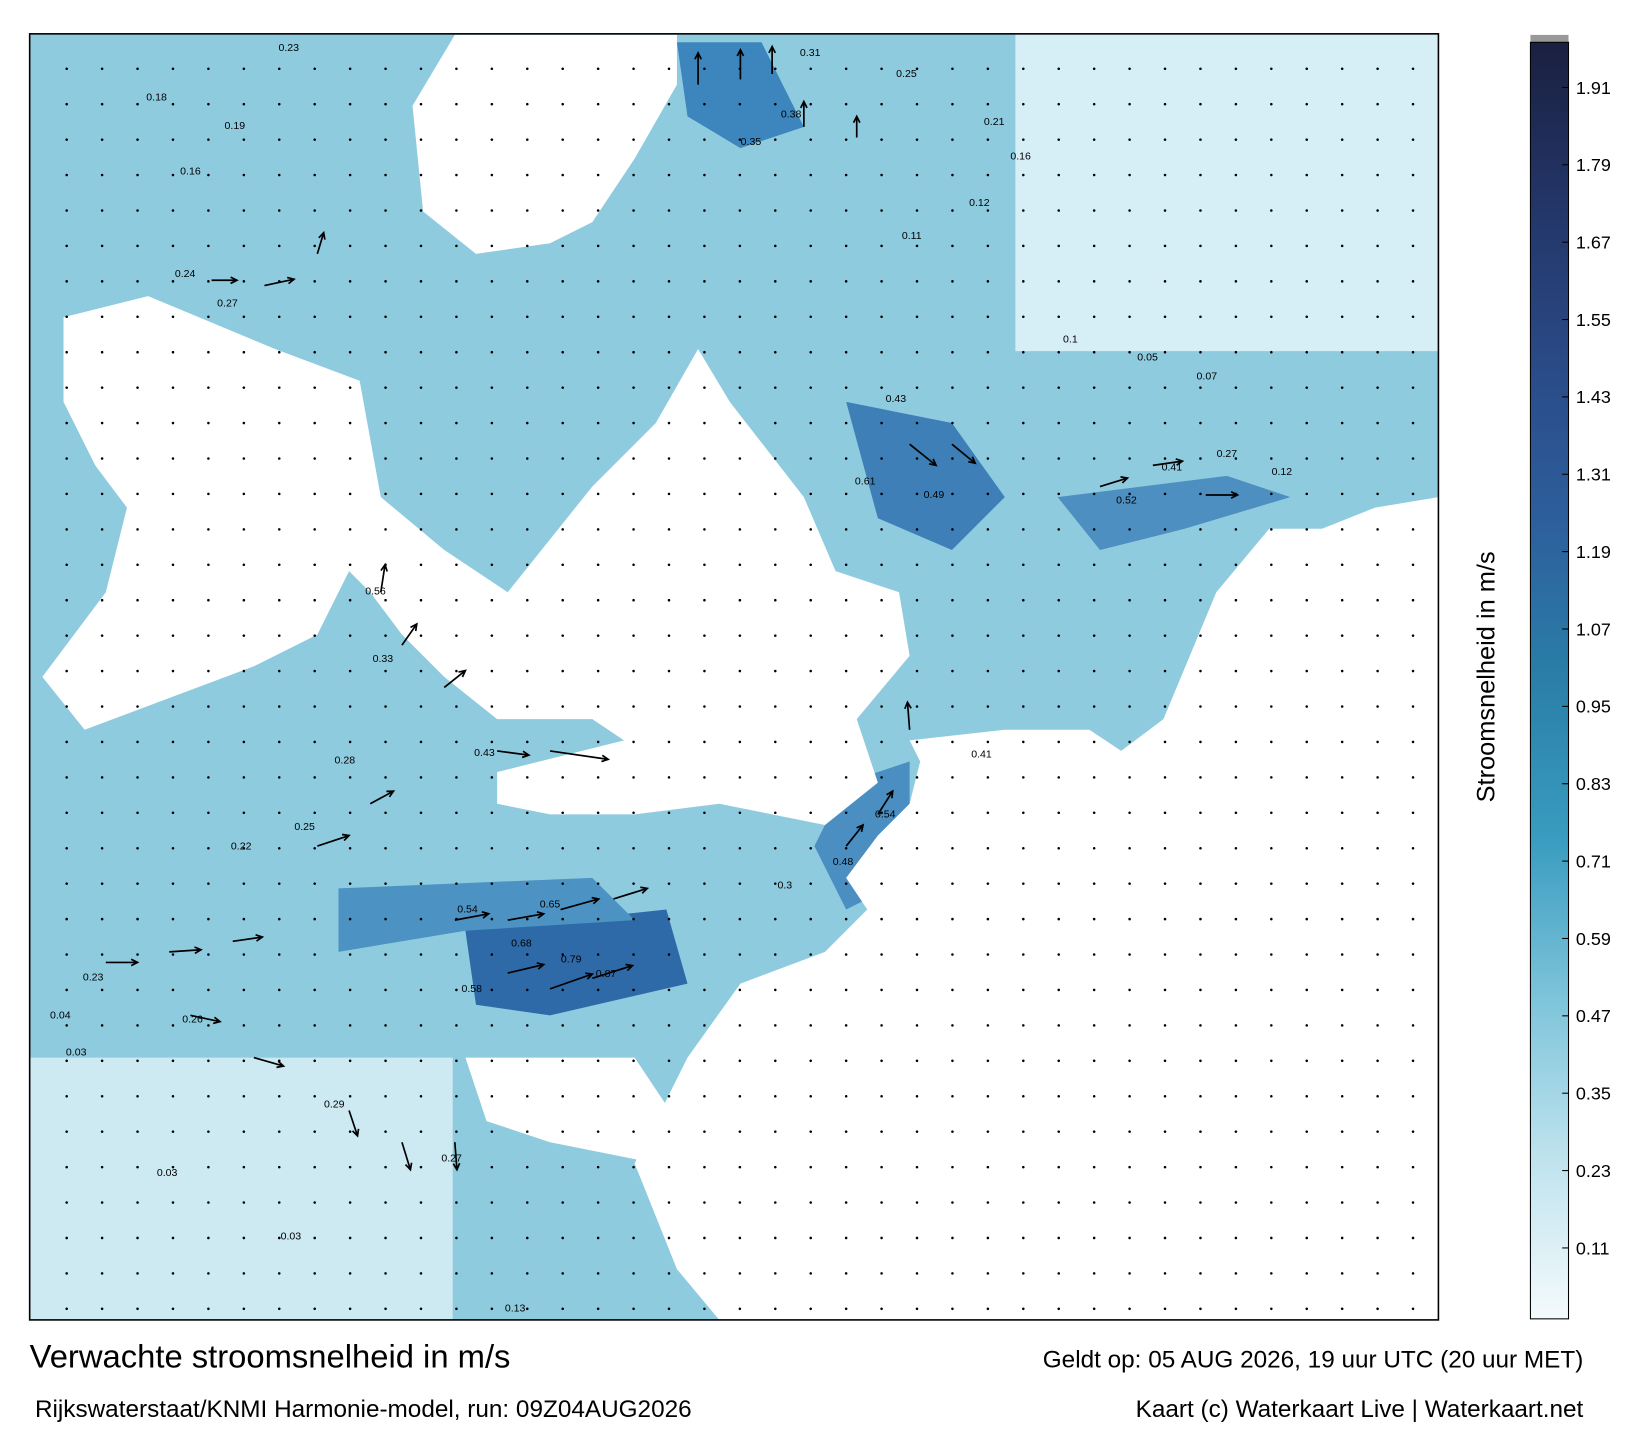 This screenshot has width=1650, height=1450. What do you see at coordinates (383, 659) in the screenshot?
I see `speed-label: 0.33` at bounding box center [383, 659].